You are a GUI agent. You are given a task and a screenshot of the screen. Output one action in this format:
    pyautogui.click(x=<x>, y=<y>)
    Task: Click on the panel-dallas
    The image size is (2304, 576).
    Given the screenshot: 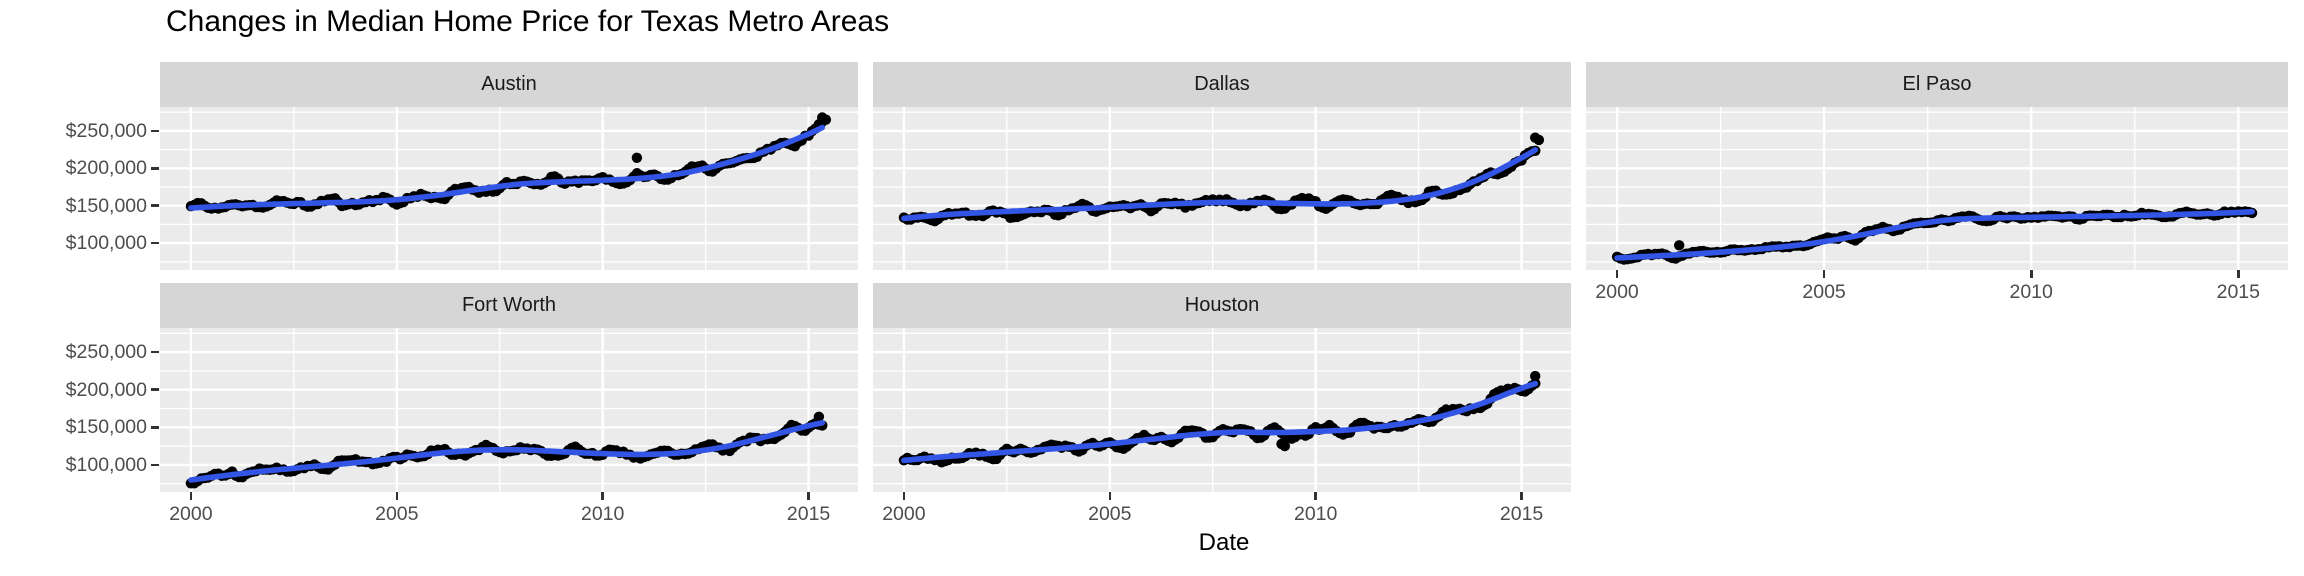 What is the action you would take?
    pyautogui.click(x=1222, y=188)
    